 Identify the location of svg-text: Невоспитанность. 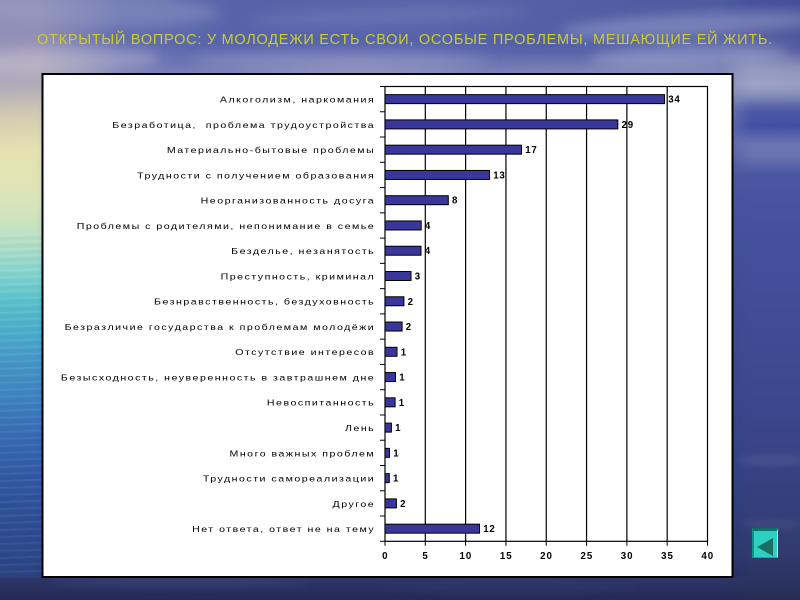
(321, 404).